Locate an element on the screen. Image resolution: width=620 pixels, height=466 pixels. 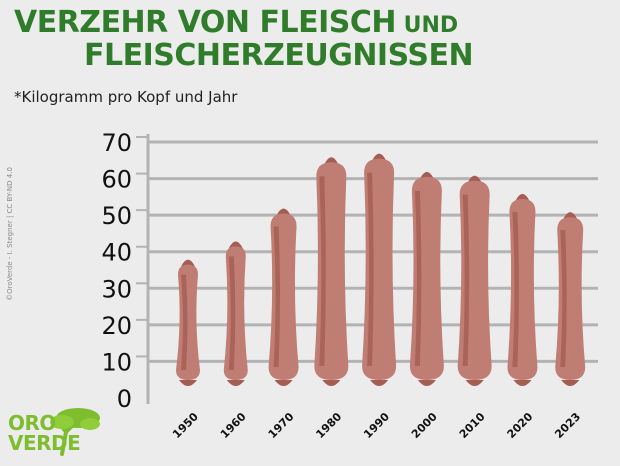
y-tick-label: 40 is located at coordinates (116, 253).